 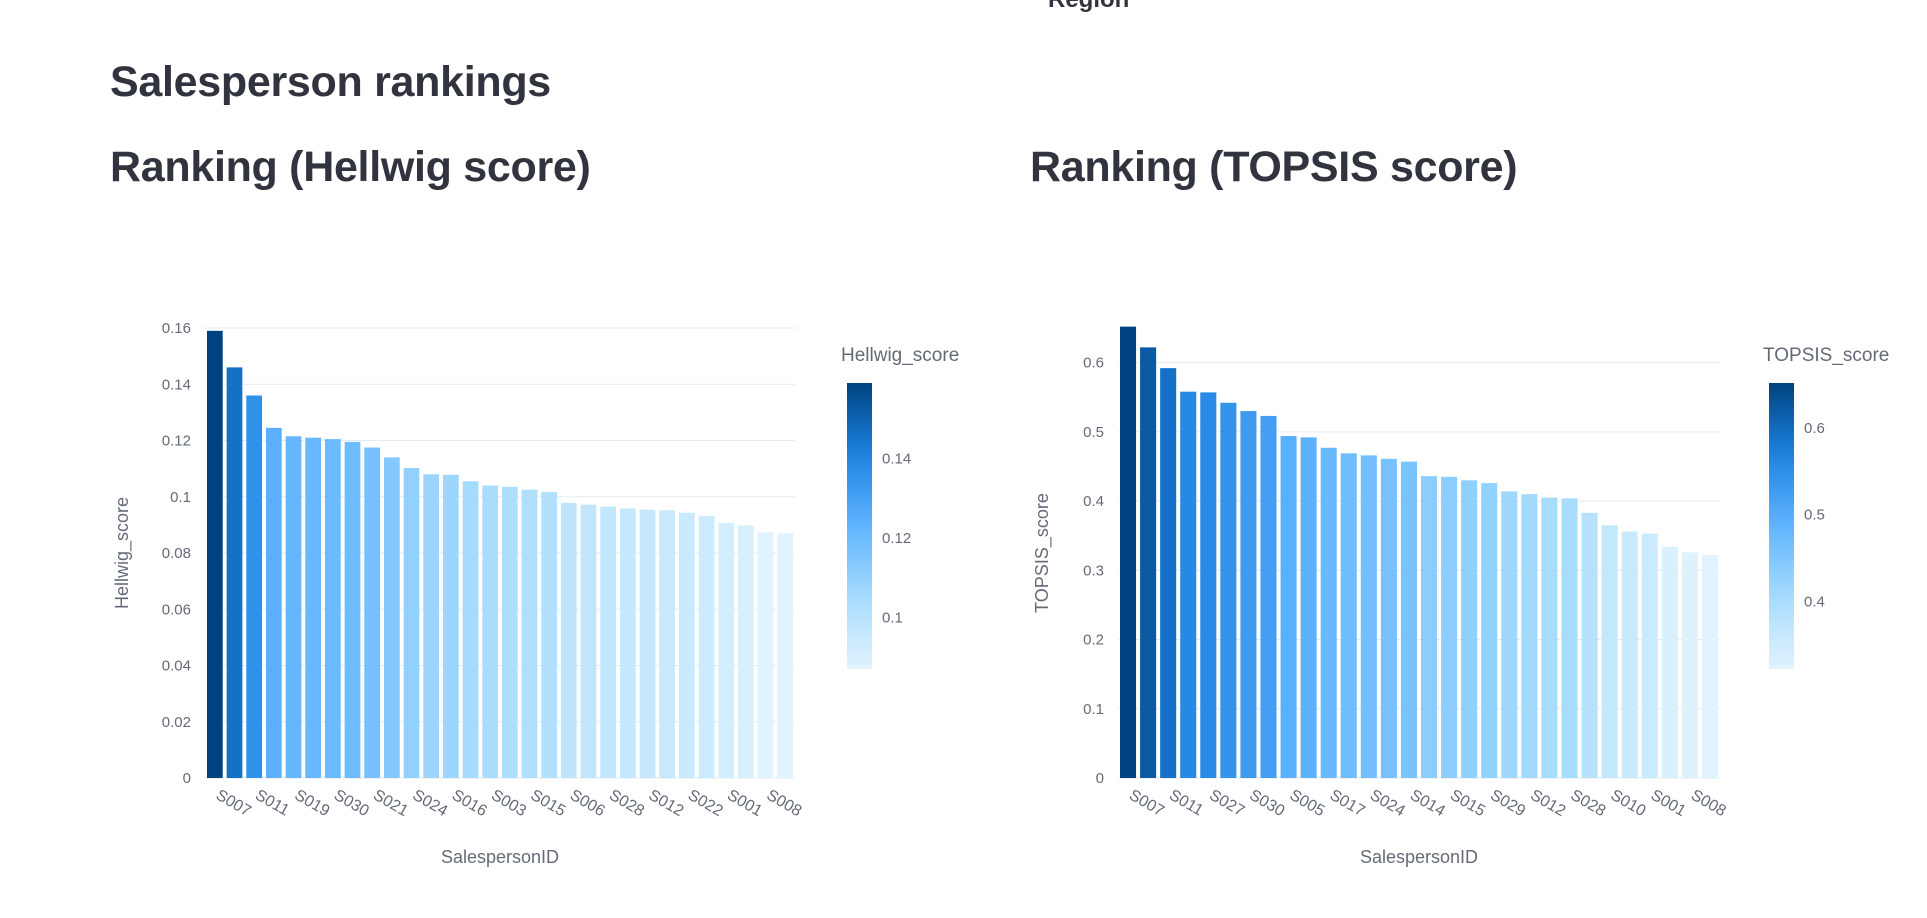 What do you see at coordinates (705, 803) in the screenshot?
I see `hellwig-x-tick-label: S022` at bounding box center [705, 803].